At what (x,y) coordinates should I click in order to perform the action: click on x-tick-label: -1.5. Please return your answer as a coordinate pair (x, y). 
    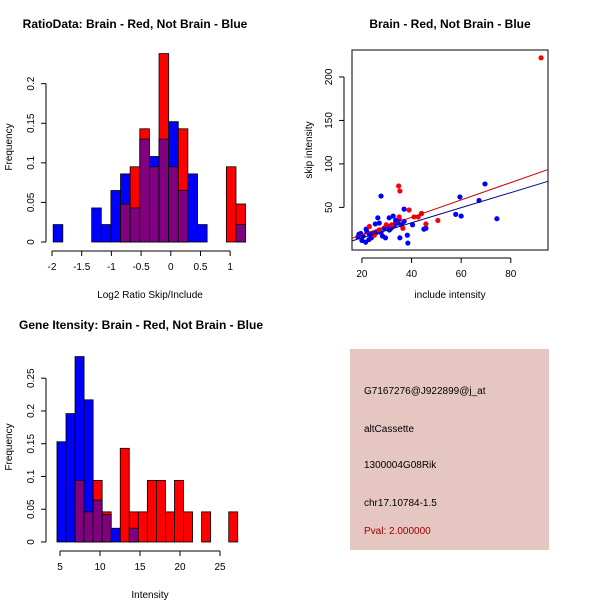
    Looking at the image, I should click on (82, 267).